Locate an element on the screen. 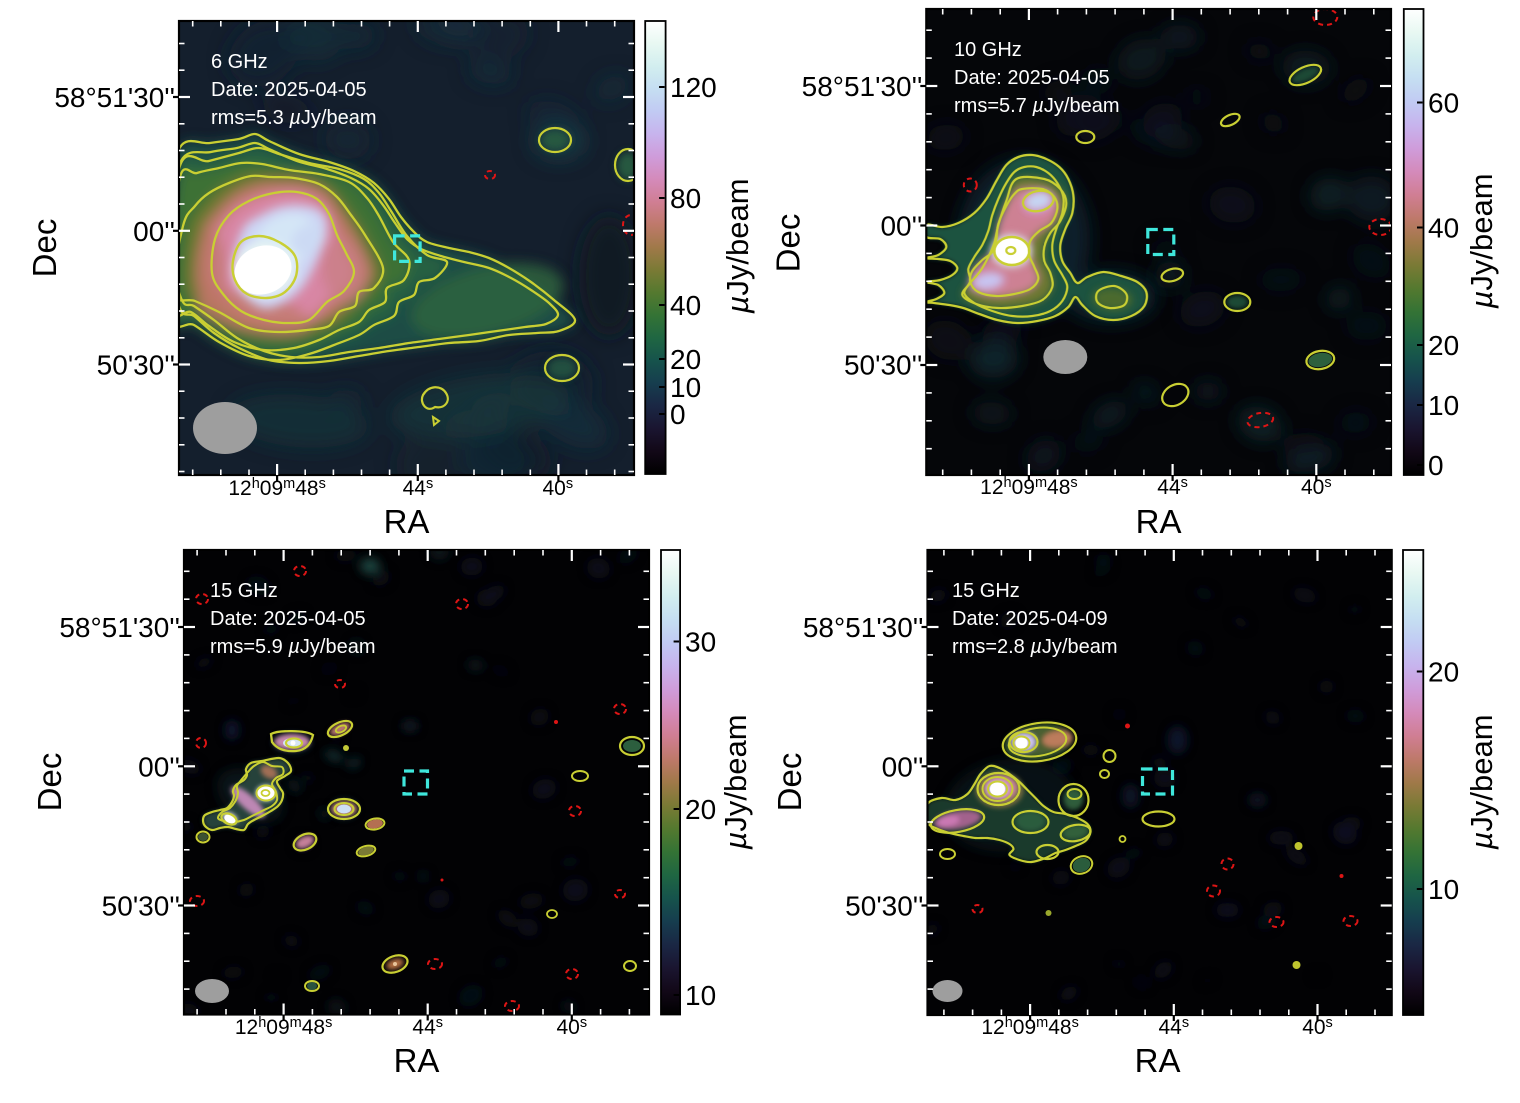  svg-text: Date: 2025-04-09 is located at coordinates (1030, 619).